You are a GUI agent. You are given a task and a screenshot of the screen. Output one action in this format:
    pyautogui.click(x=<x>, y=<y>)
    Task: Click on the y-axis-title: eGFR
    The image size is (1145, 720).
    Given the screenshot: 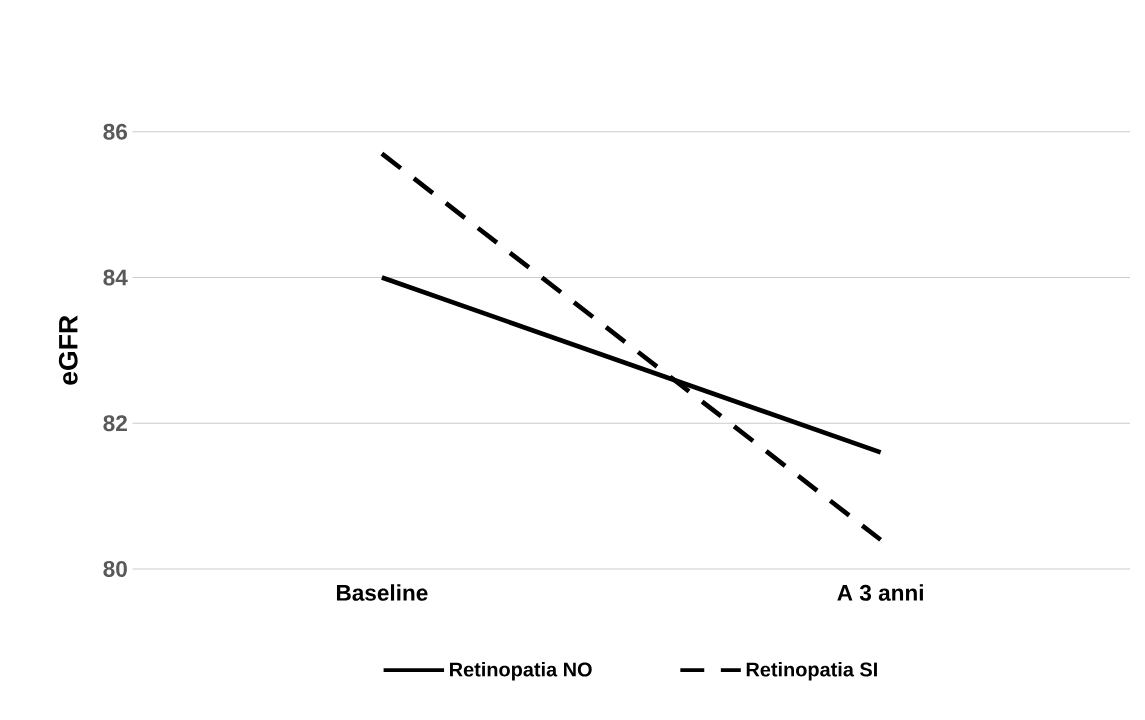 What is the action you would take?
    pyautogui.click(x=68, y=350)
    